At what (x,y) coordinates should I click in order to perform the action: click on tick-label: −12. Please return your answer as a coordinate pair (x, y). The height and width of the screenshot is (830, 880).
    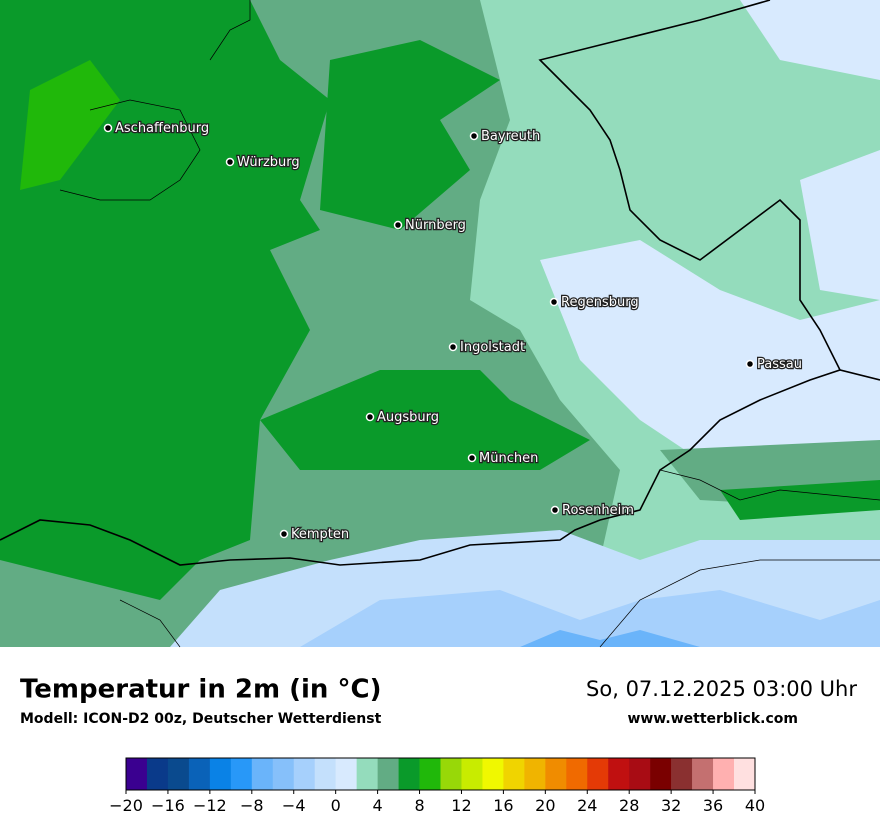
    Looking at the image, I should click on (210, 805).